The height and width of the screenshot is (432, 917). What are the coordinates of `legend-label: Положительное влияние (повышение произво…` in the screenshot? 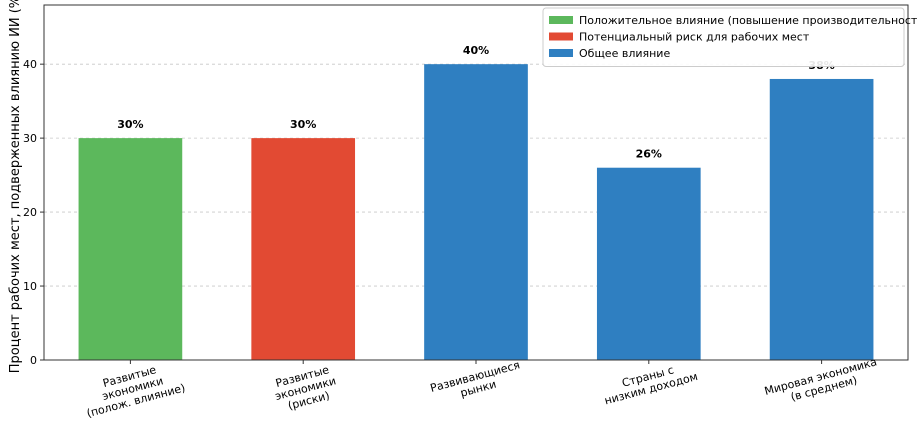 It's located at (748, 20).